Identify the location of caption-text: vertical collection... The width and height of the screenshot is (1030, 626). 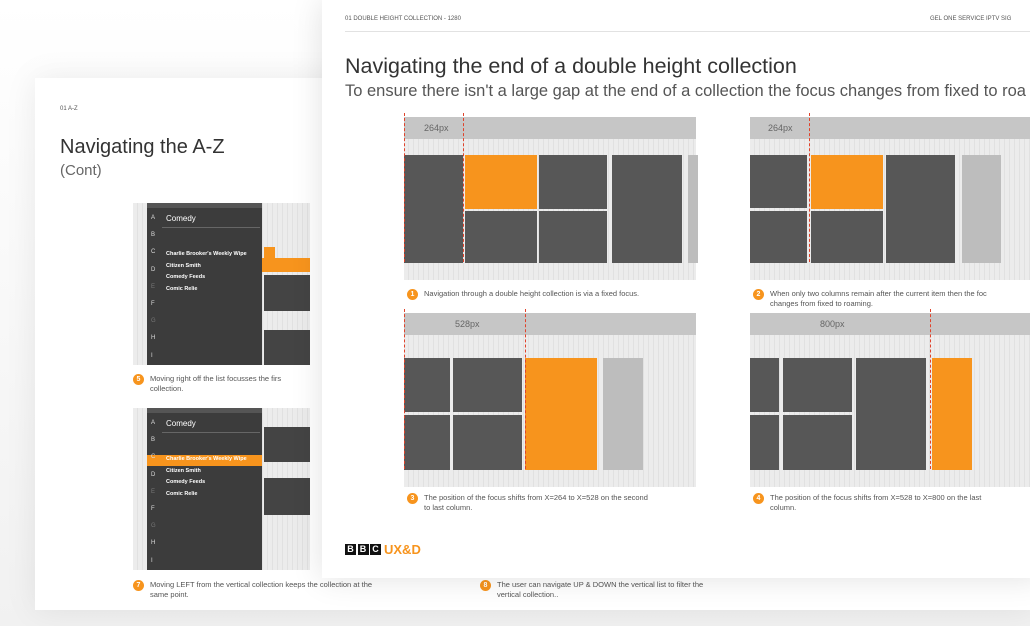
(528, 594).